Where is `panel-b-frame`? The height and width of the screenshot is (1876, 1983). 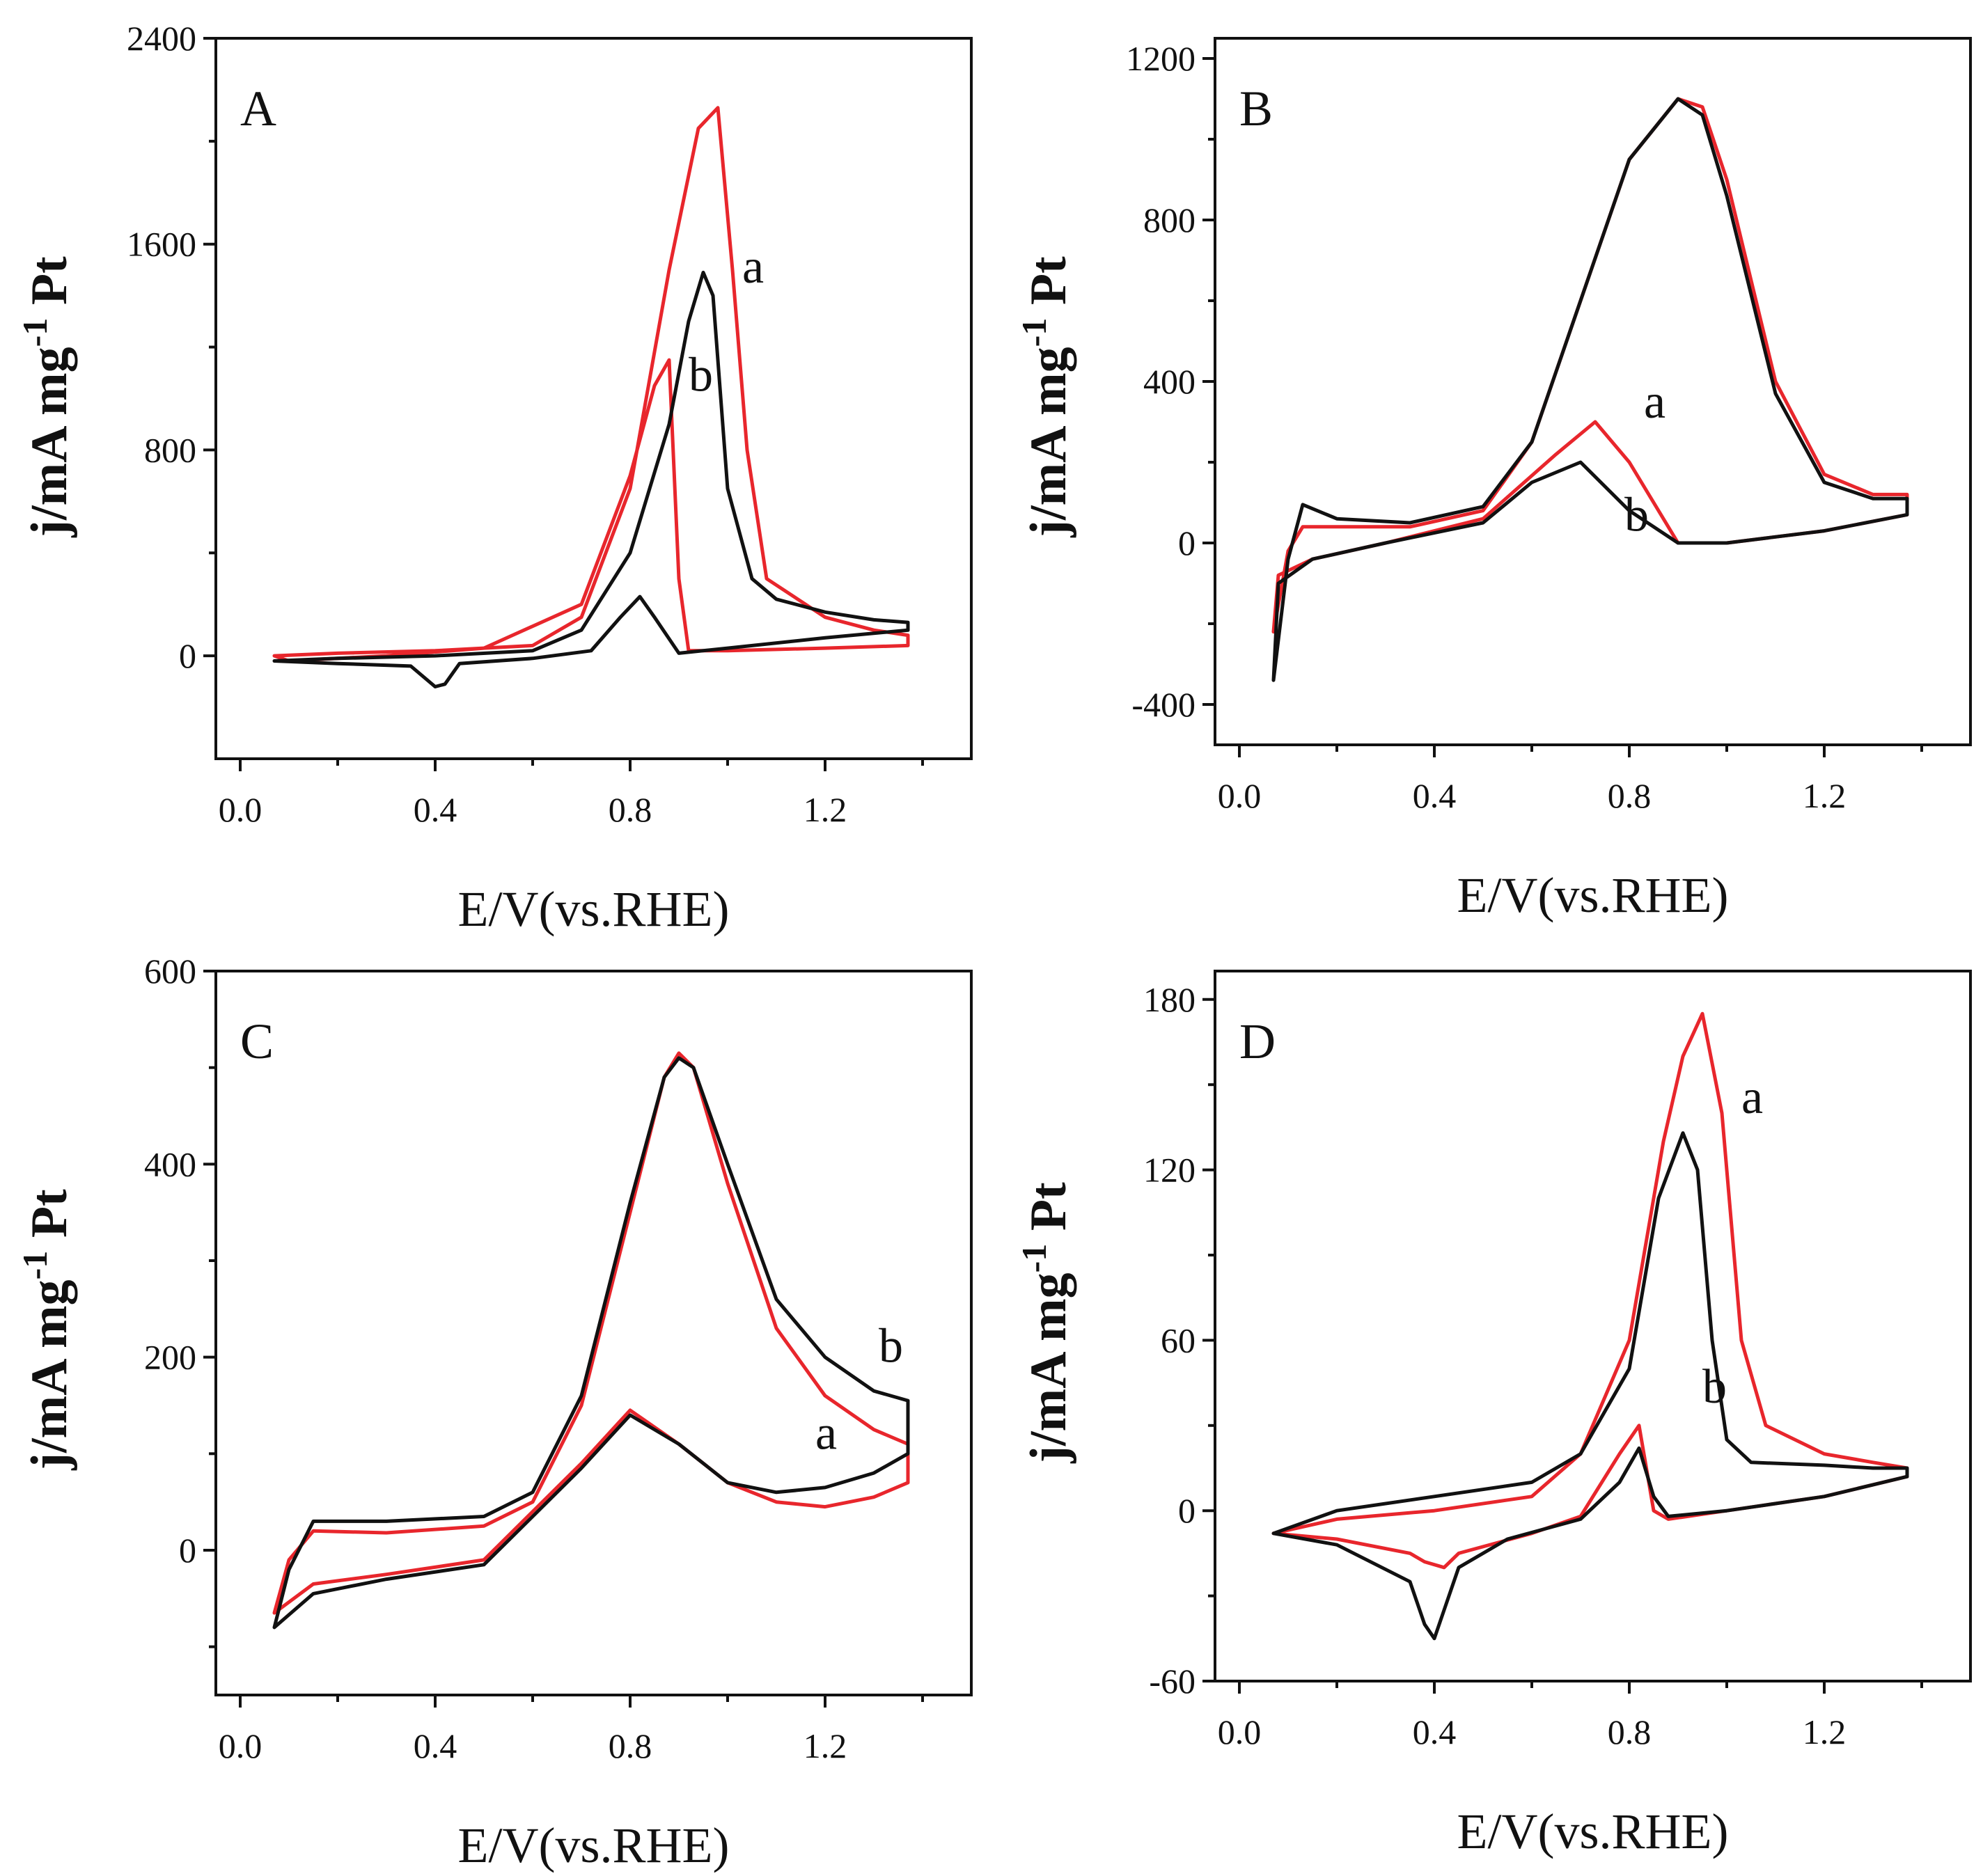 panel-b-frame is located at coordinates (1593, 391).